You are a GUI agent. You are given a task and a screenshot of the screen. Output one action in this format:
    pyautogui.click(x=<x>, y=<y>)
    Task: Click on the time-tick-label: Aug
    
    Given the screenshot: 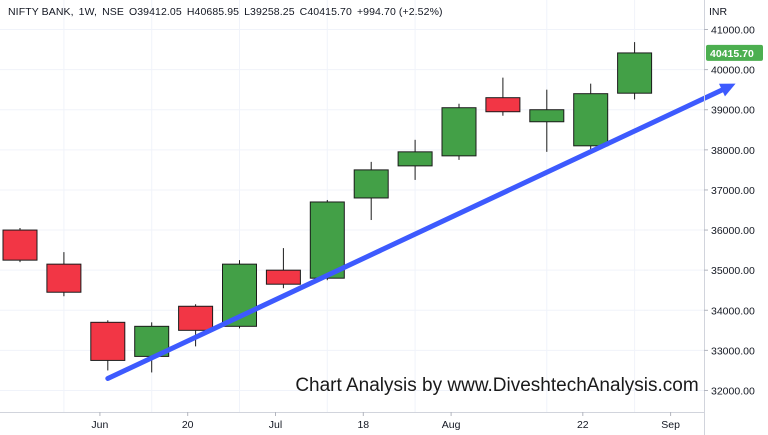 What is the action you would take?
    pyautogui.click(x=451, y=425)
    